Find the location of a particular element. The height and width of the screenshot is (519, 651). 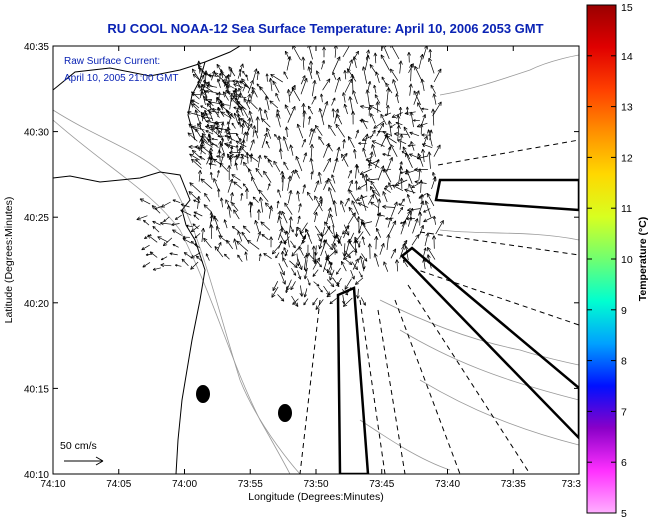

colorbar-tick-label: 15 is located at coordinates (627, 8).